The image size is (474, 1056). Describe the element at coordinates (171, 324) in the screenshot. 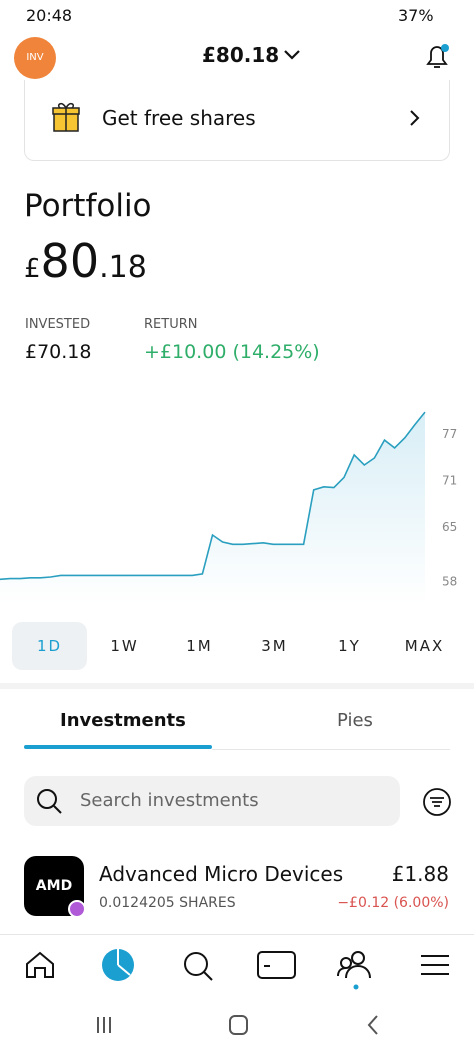

I see `return-label: RETURN` at that location.